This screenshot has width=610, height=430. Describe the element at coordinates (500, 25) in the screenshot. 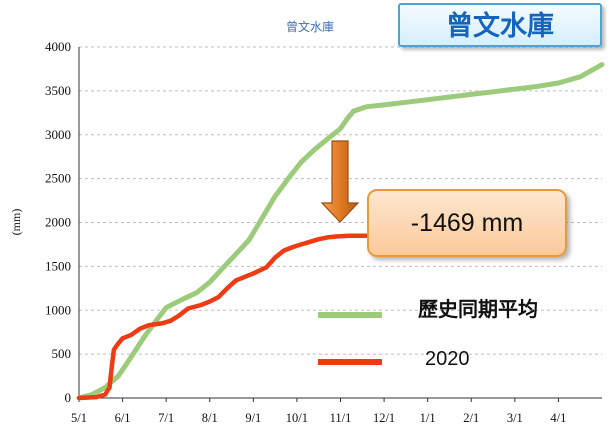

I see `reservoir-name-badge: 曾文水庫` at that location.